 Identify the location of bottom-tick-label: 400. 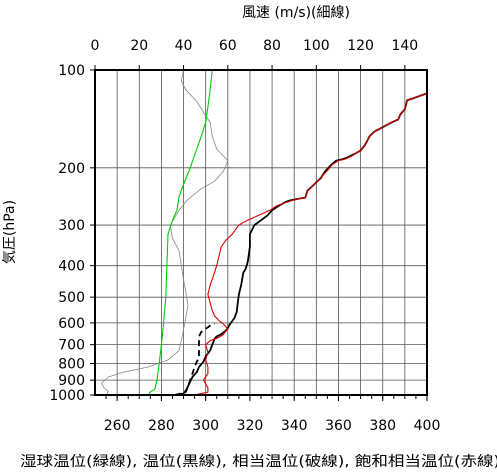
(427, 426).